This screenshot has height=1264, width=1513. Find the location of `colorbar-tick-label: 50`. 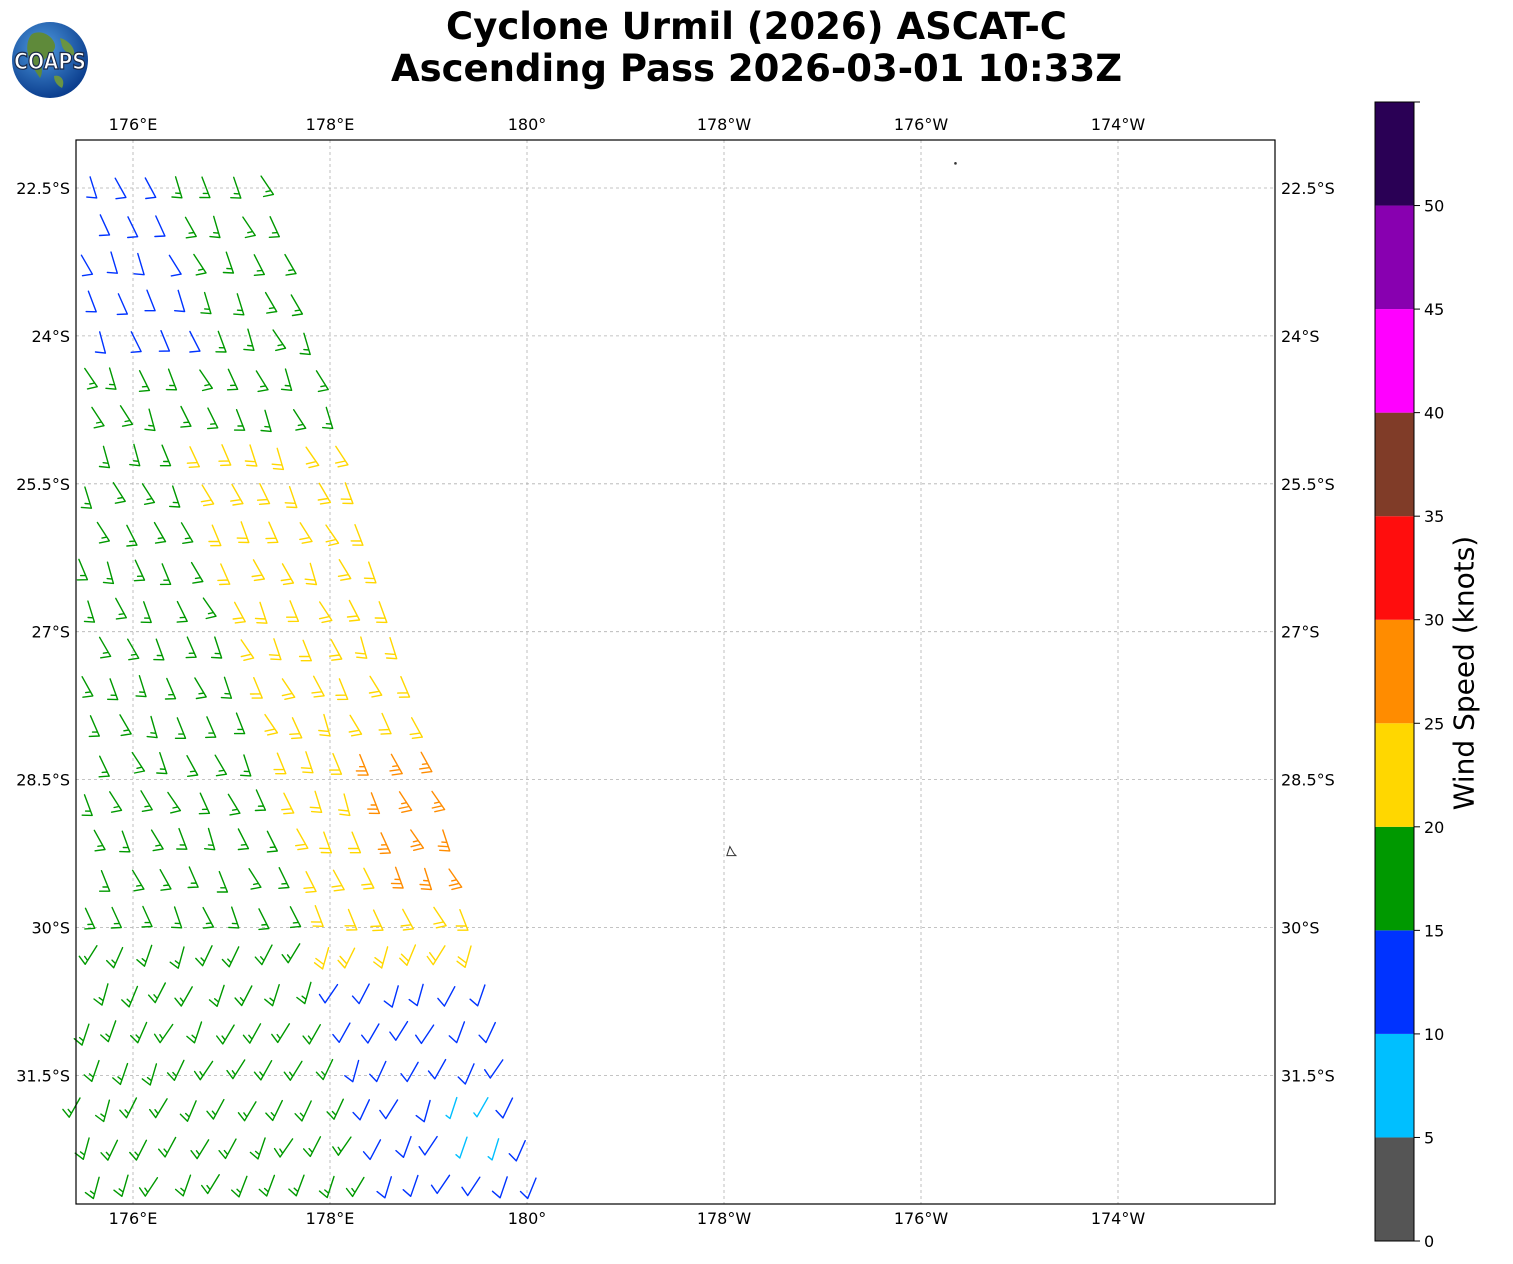

colorbar-tick-label: 50 is located at coordinates (1434, 206).